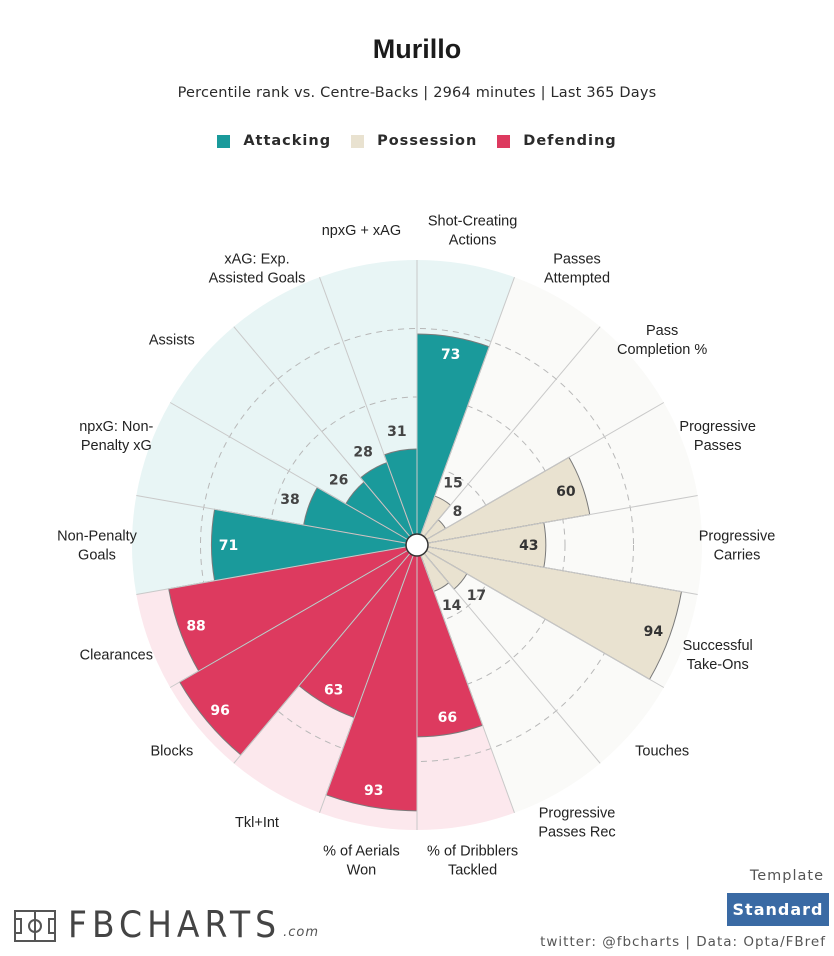 The width and height of the screenshot is (834, 956). I want to click on sector-bg-assists, so click(290, 433).